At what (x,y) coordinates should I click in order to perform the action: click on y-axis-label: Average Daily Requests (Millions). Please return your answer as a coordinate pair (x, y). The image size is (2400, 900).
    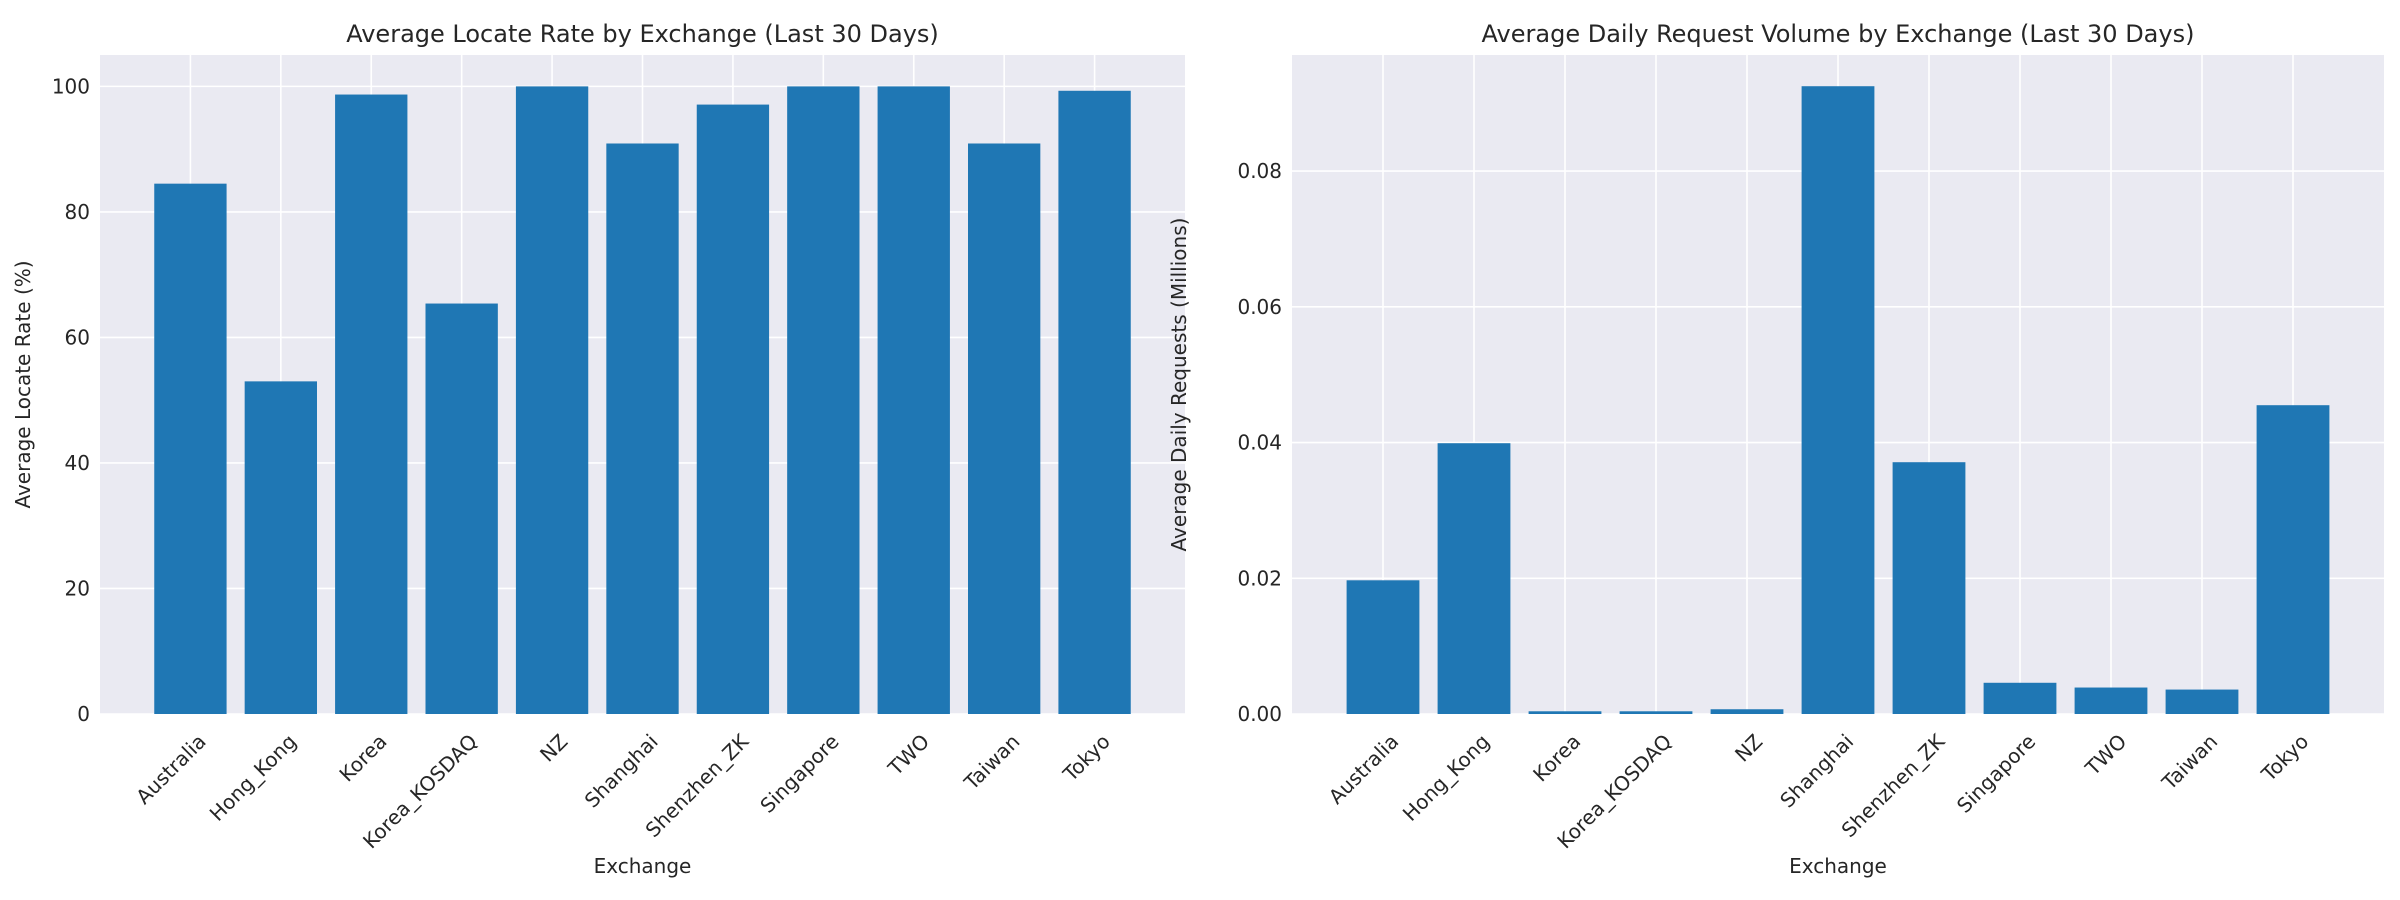
    Looking at the image, I should click on (1179, 385).